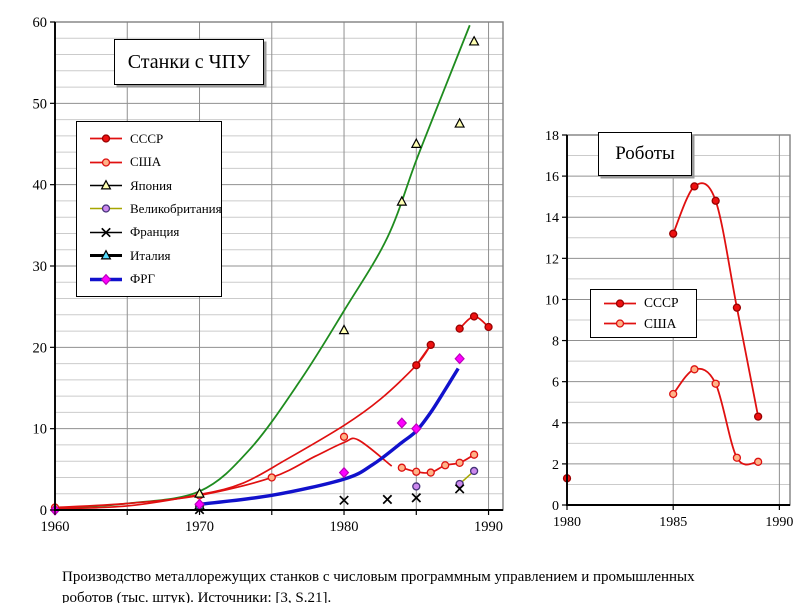  I want to click on y-tick-label: 30, so click(40, 267).